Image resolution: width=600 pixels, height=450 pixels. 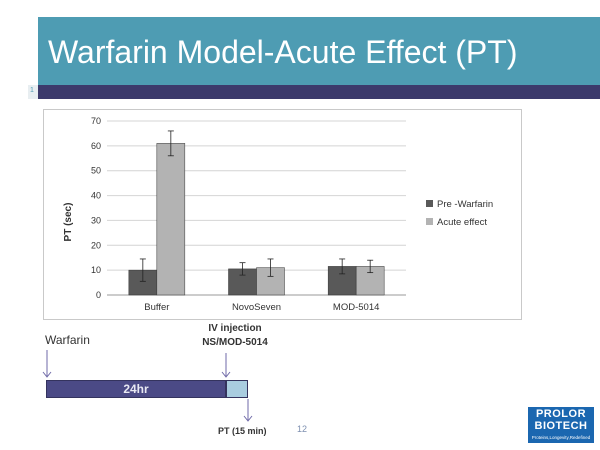 What do you see at coordinates (96, 245) in the screenshot?
I see `y-tick-label: 20` at bounding box center [96, 245].